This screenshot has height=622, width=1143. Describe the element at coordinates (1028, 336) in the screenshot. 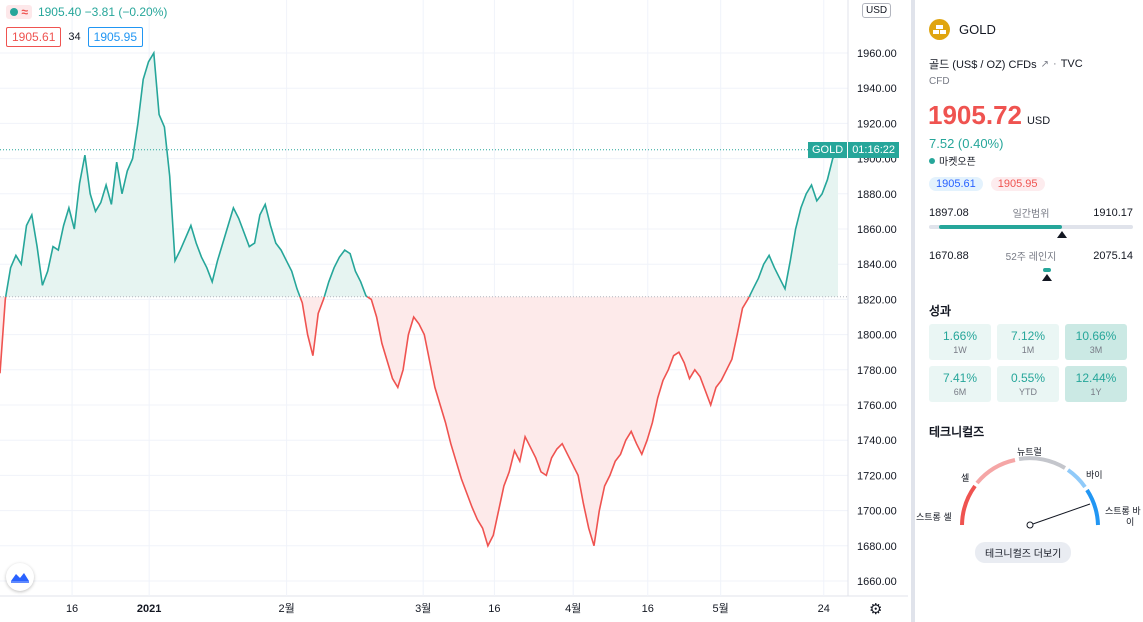

I see `performance-value: 7.12%` at that location.